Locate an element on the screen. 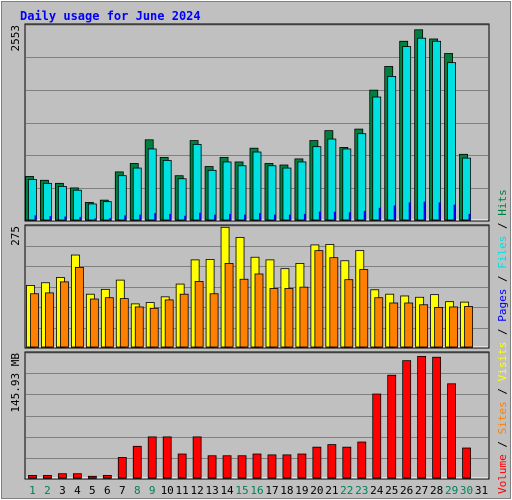 The image size is (512, 500). x-tick-label: 13 is located at coordinates (211, 490).